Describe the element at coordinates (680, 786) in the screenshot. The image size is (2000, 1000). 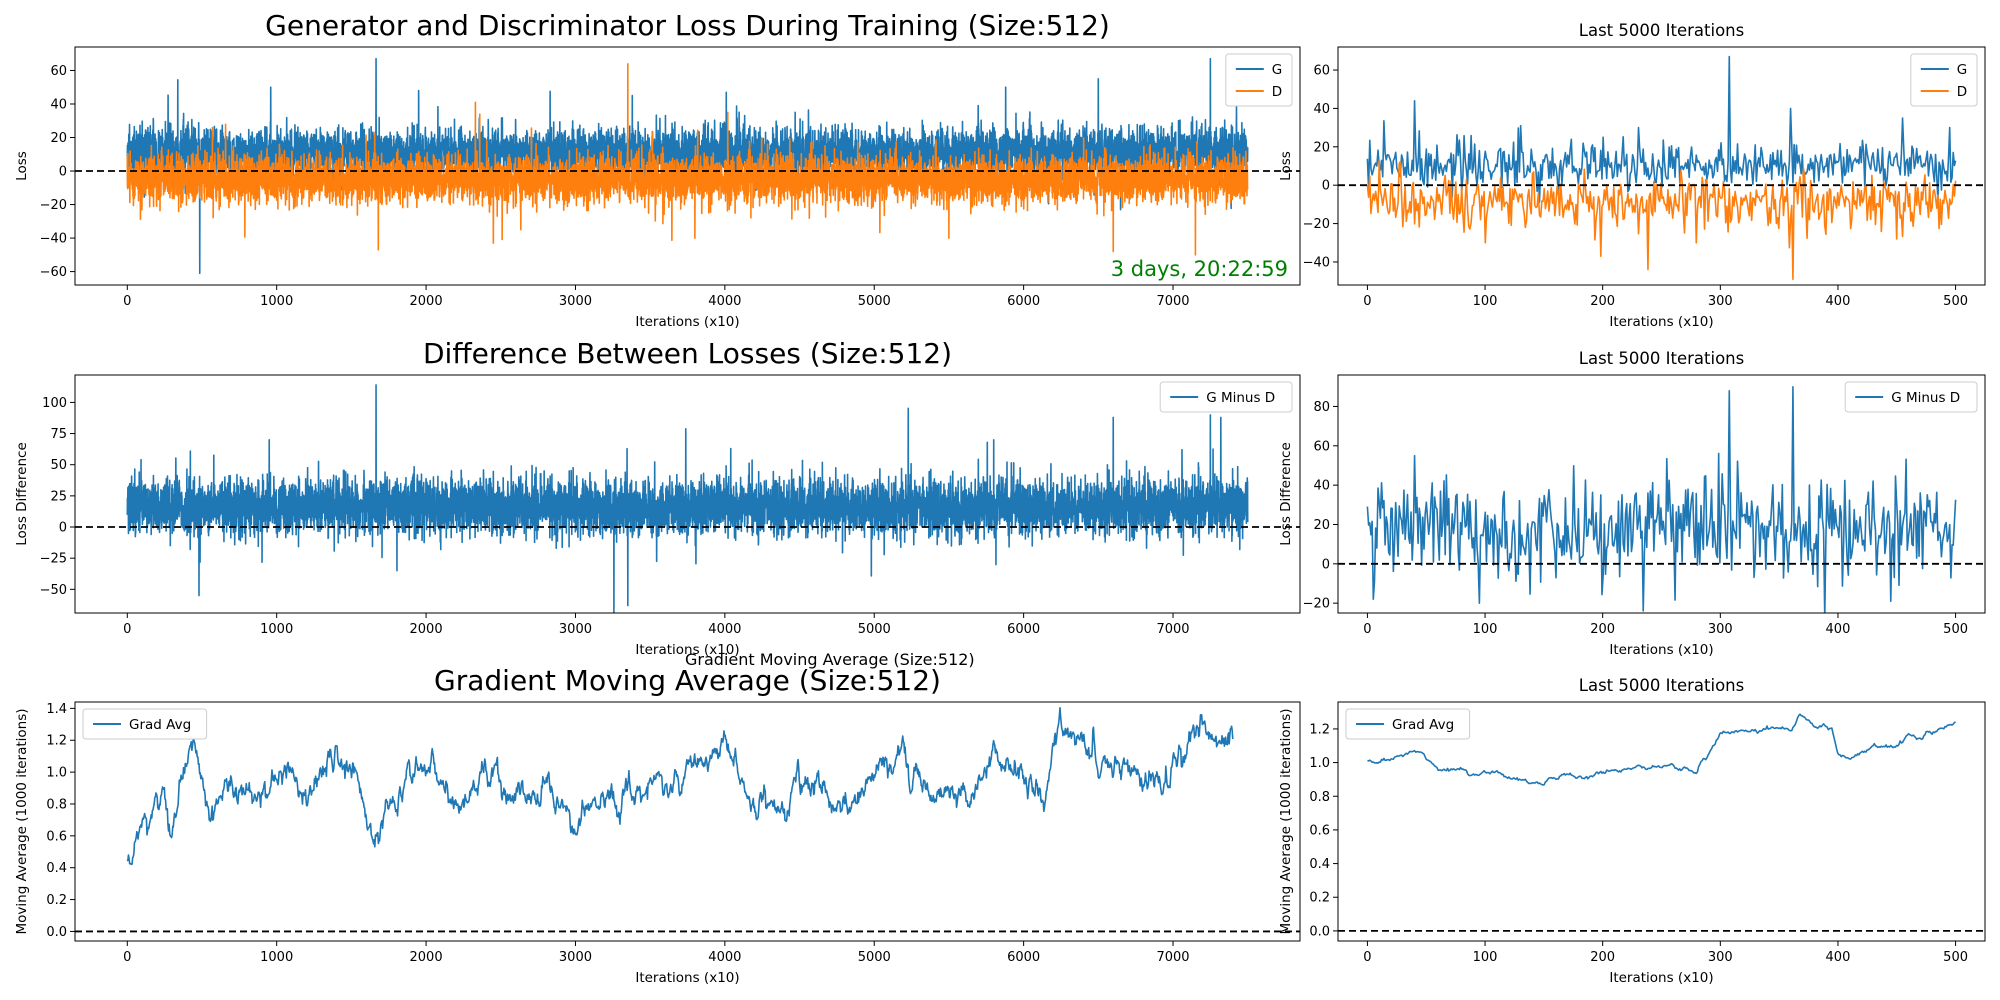
I see `series-line-grad-avg` at that location.